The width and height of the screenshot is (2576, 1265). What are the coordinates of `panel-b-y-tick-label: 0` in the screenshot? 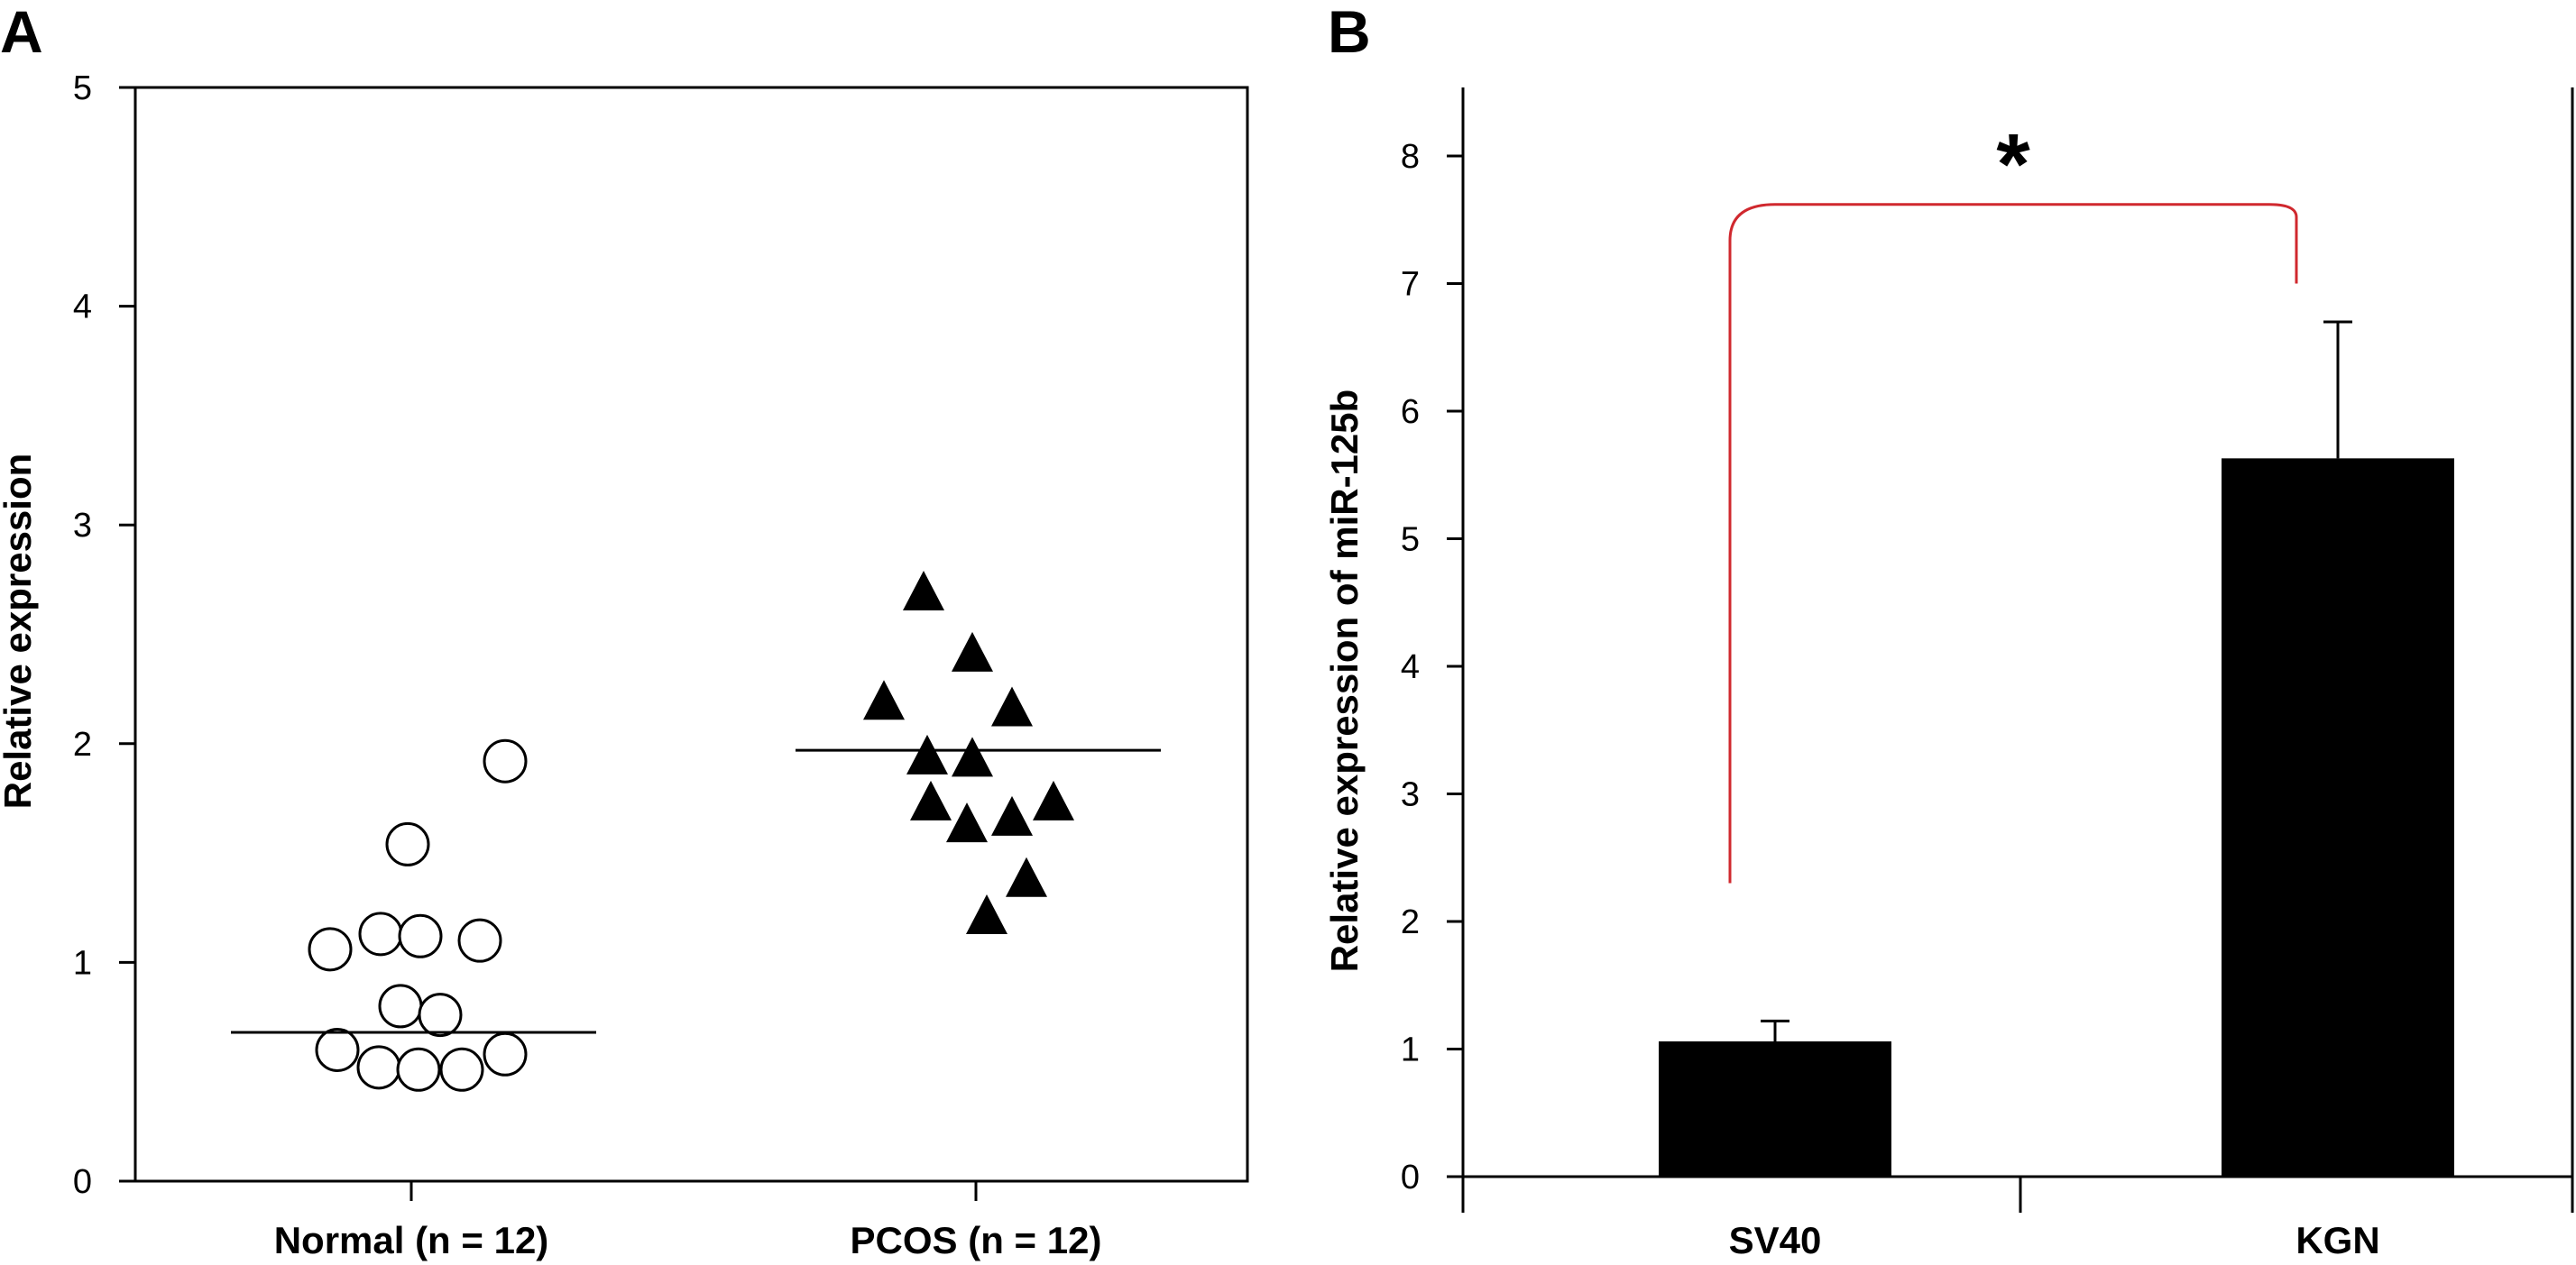 It's located at (1411, 1177).